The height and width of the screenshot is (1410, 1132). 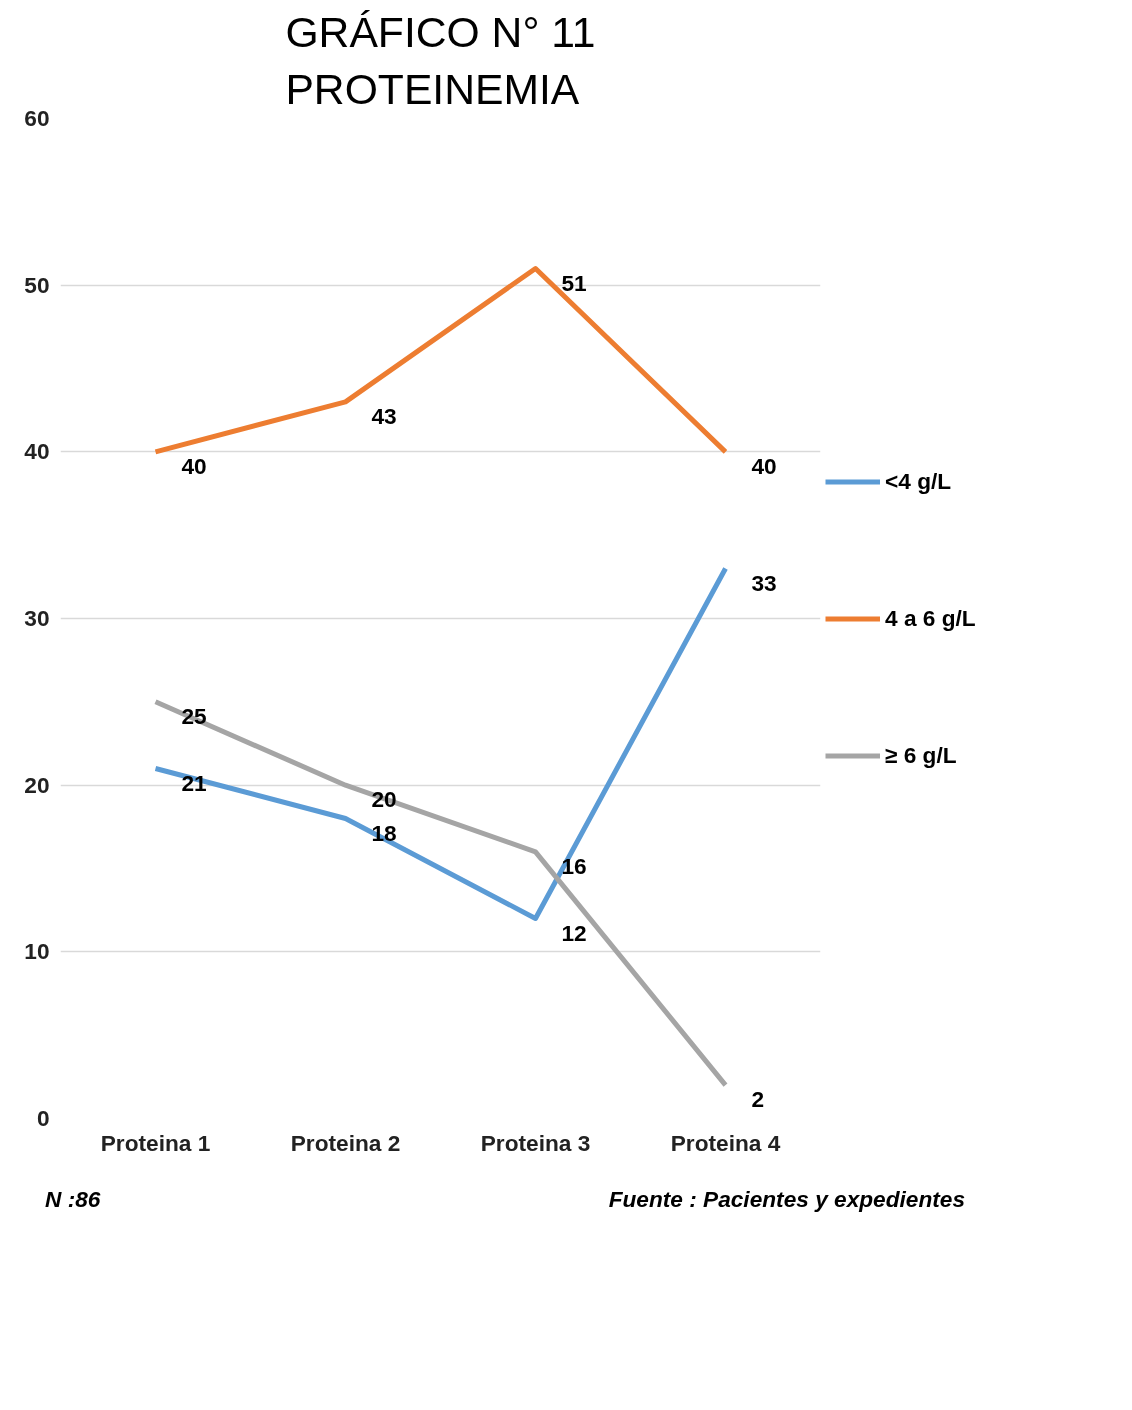 What do you see at coordinates (786, 1199) in the screenshot?
I see `source-note: Fuente : Pacientes y expedientes` at bounding box center [786, 1199].